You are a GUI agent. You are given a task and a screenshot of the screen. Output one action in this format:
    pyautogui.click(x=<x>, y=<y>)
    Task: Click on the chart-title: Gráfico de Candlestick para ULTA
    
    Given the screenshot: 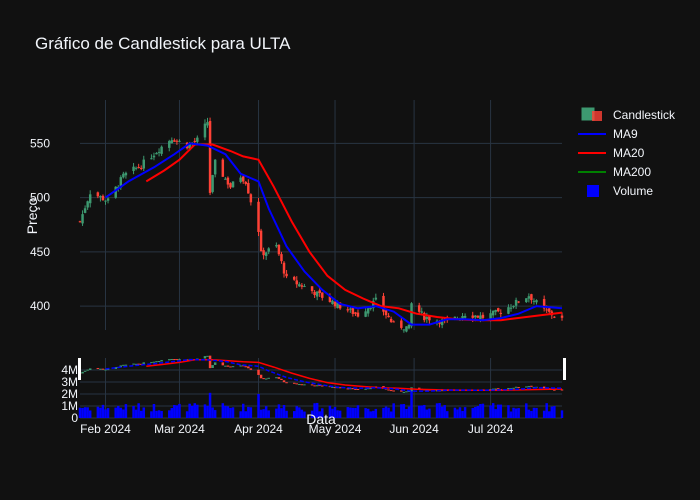 What is the action you would take?
    pyautogui.click(x=163, y=43)
    